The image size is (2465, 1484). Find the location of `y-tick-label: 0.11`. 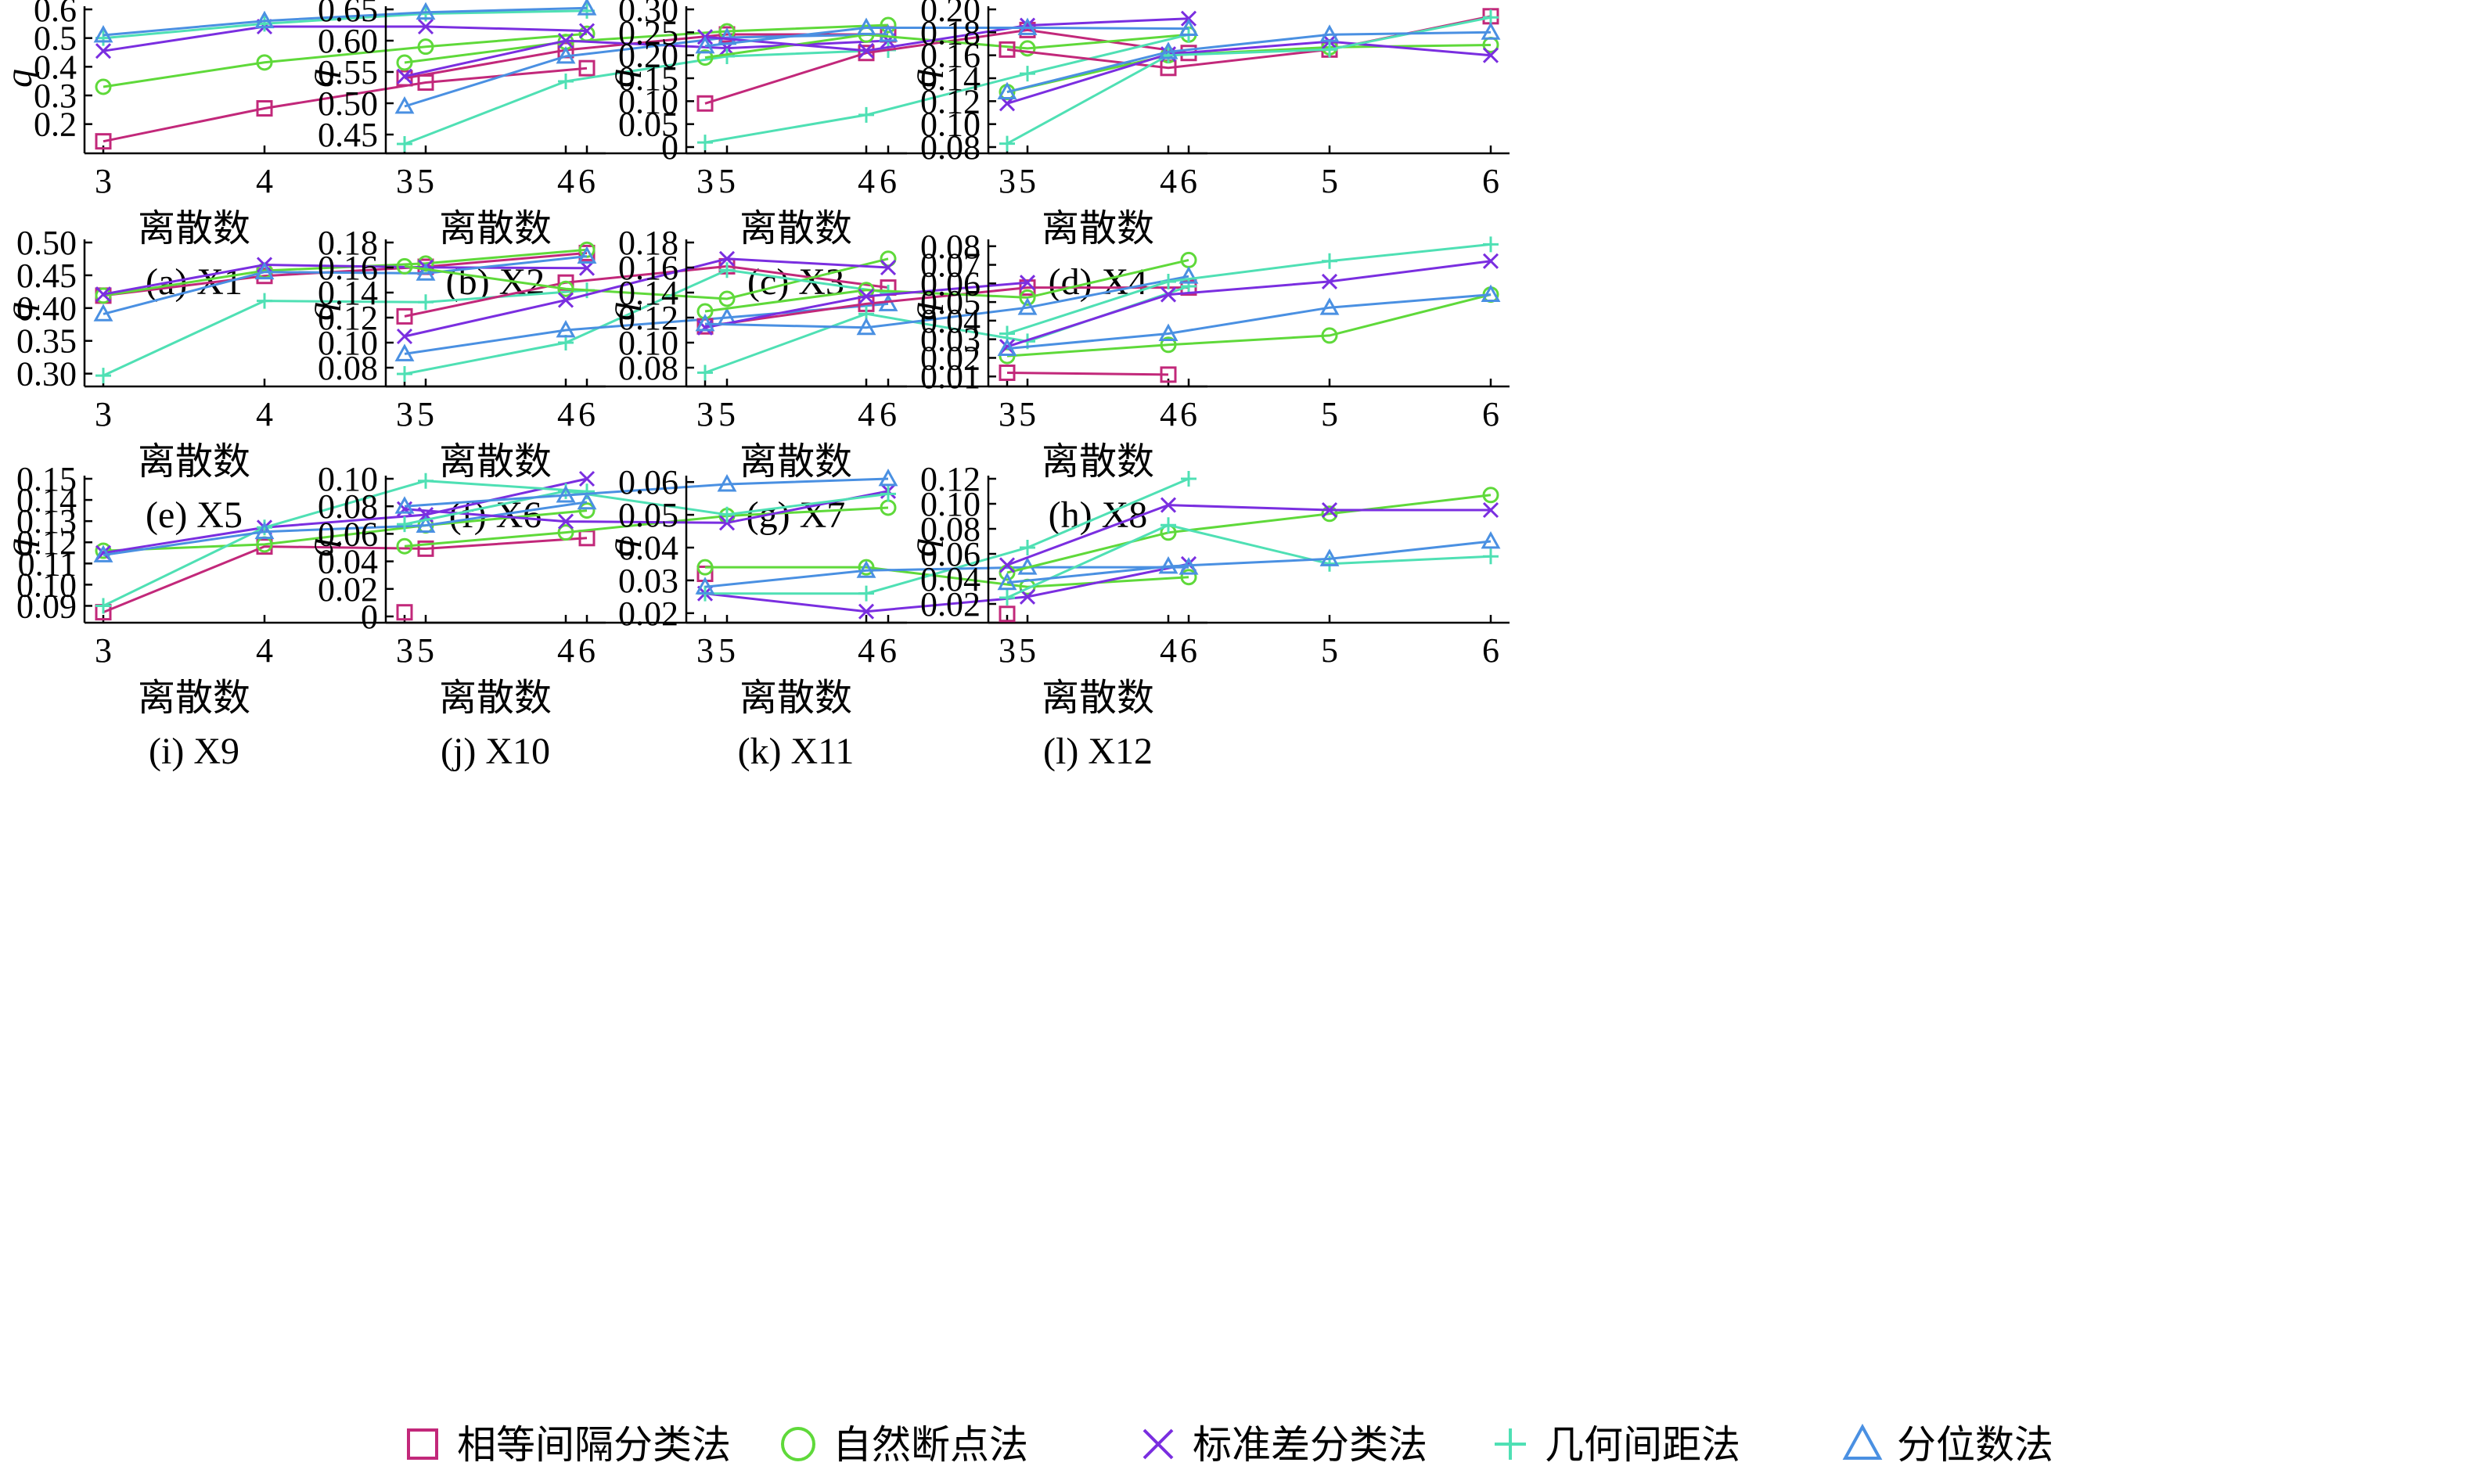

y-tick-label: 0.11 is located at coordinates (47, 563).